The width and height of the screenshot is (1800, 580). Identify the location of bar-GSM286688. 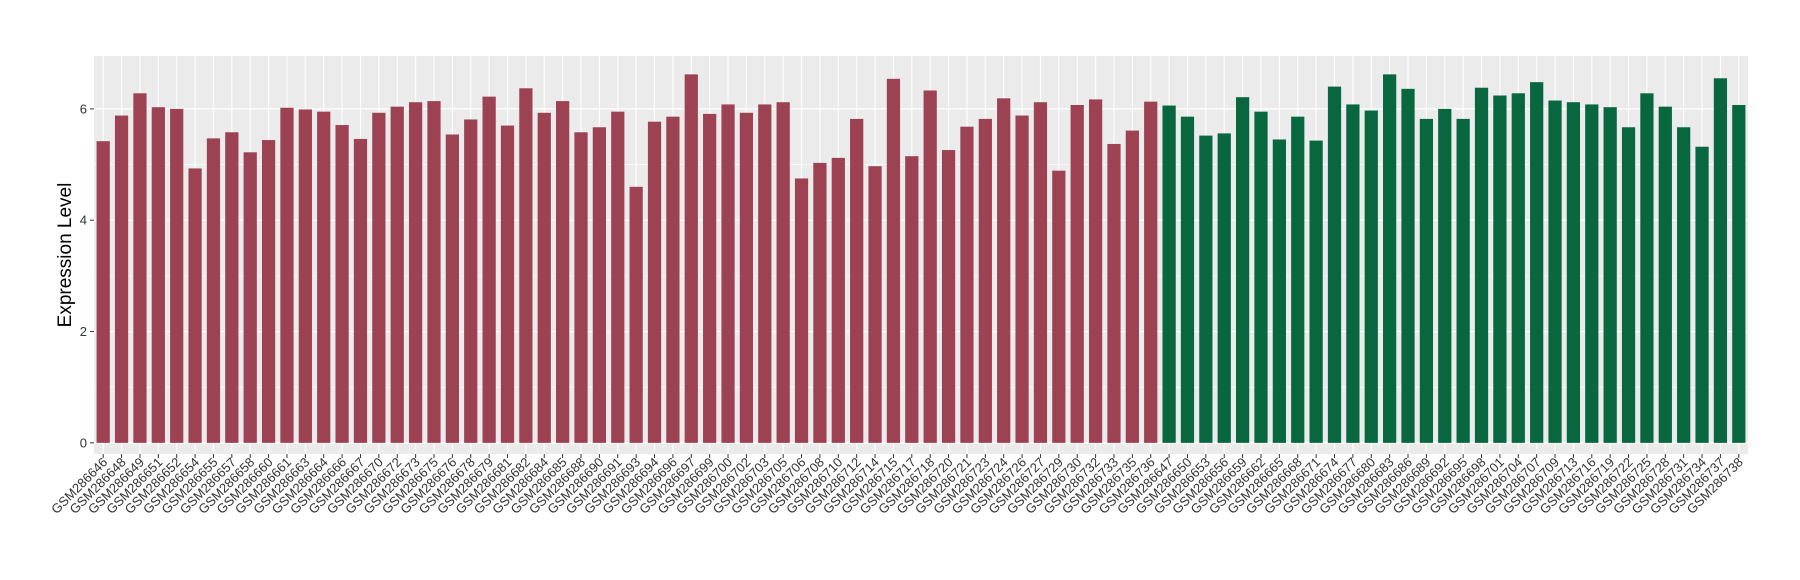
(581, 287).